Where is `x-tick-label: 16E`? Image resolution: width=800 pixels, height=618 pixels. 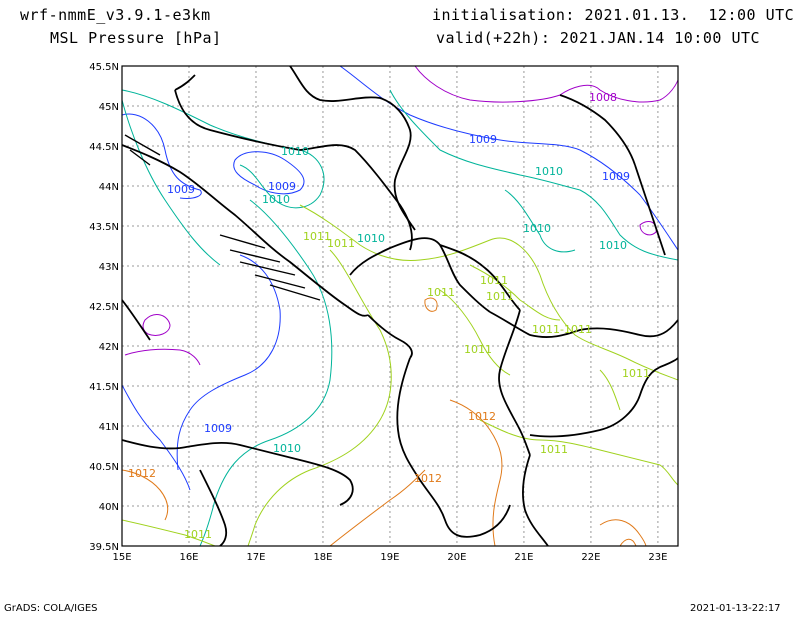
x-tick-label: 16E is located at coordinates (188, 557).